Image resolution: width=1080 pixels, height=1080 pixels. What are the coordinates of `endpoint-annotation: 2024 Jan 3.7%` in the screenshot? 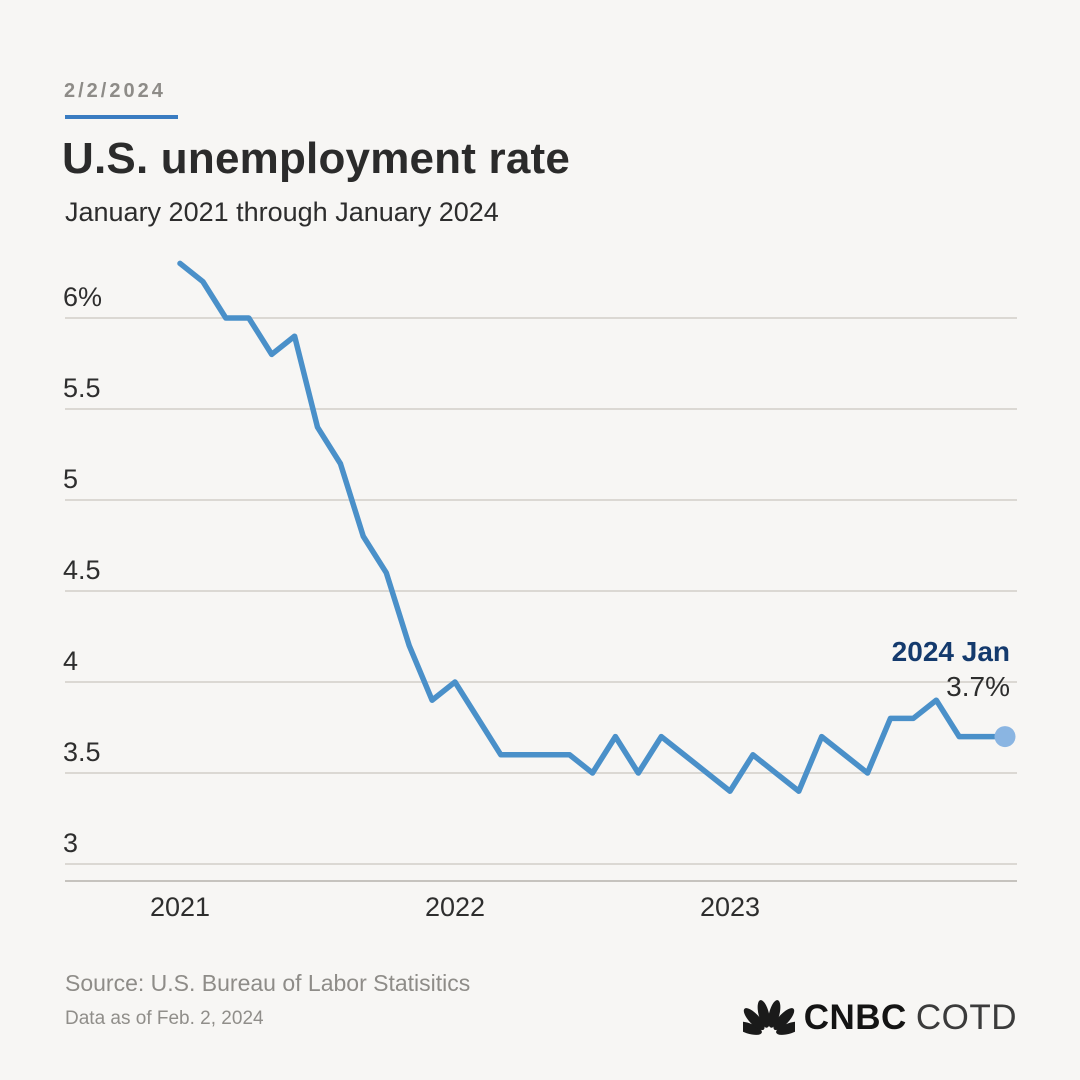 It's located at (951, 669).